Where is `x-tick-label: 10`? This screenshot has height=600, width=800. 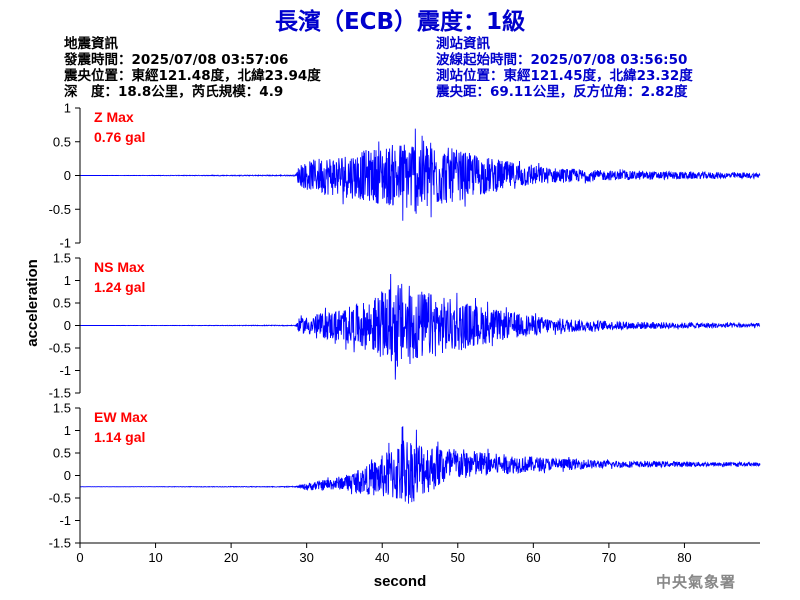 x-tick-label: 10 is located at coordinates (155, 557).